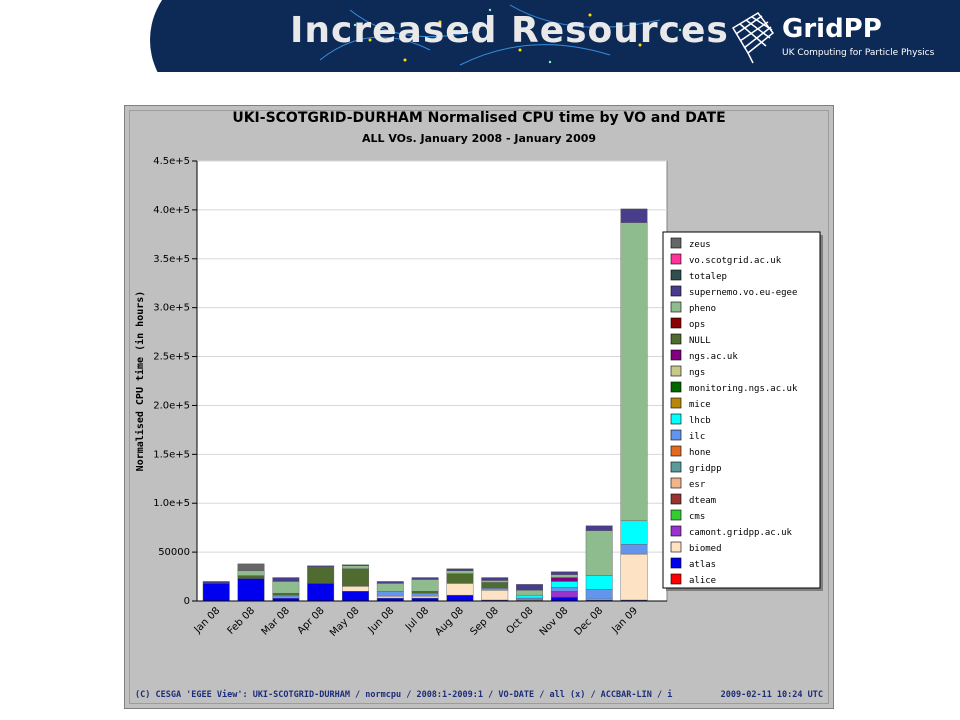  Describe the element at coordinates (519, 620) in the screenshot. I see `x-tick-label: Oct 08` at that location.